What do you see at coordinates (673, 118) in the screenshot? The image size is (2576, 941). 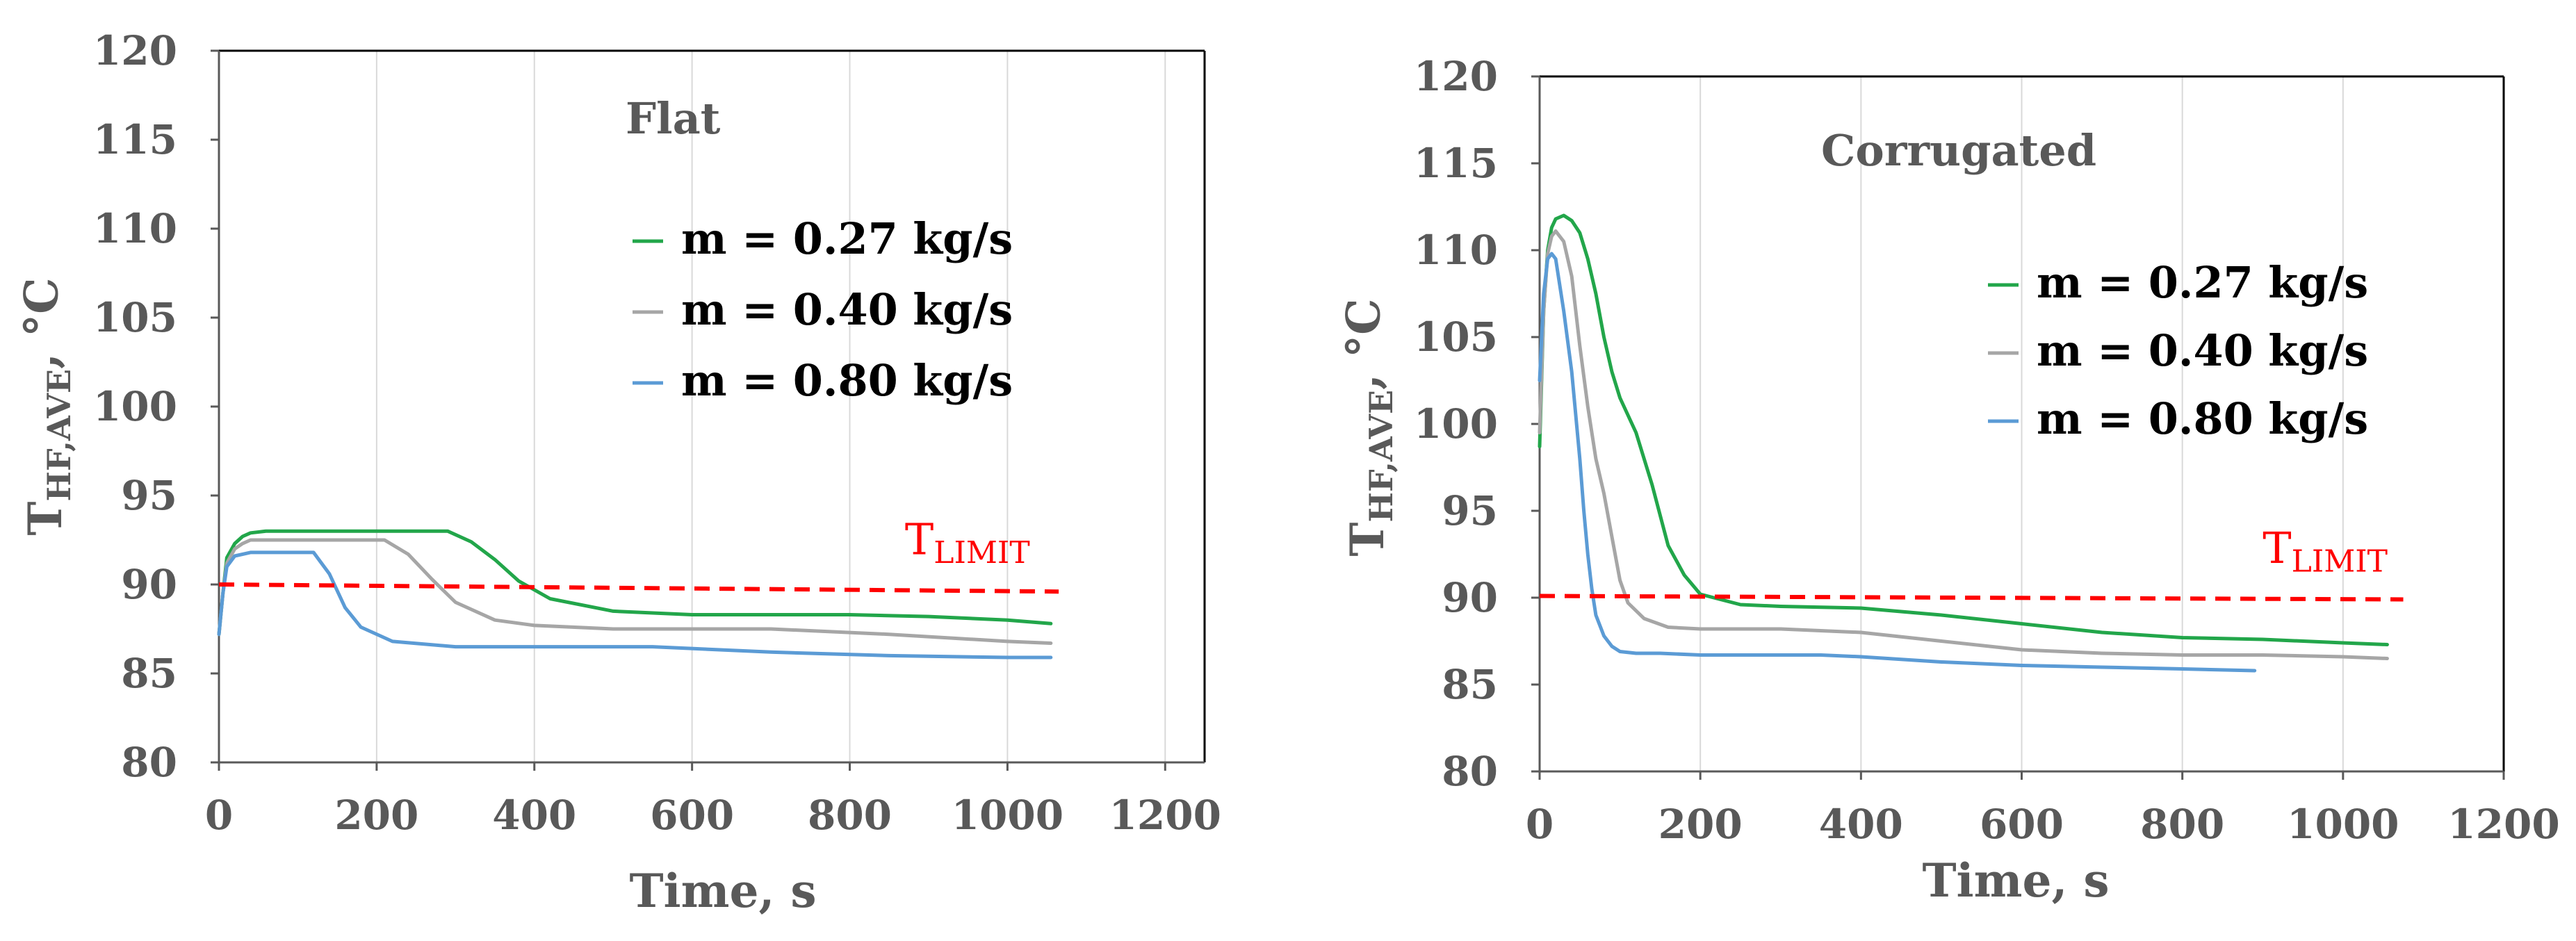 I see `panel-title: Flat` at bounding box center [673, 118].